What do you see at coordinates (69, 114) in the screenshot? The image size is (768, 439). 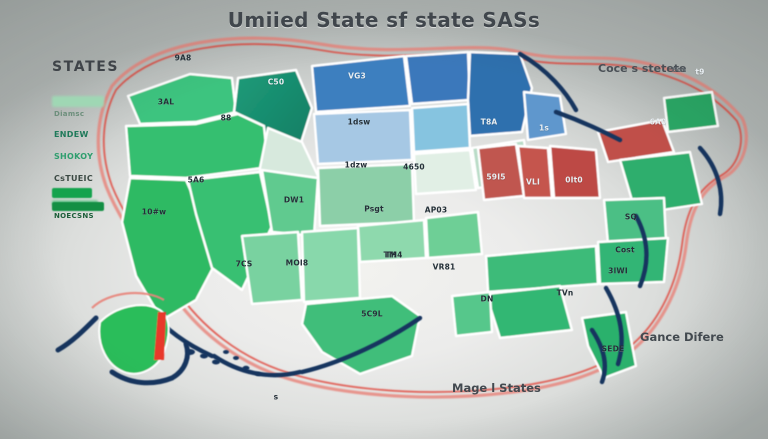 I see `legend-label-0: Diamsc` at bounding box center [69, 114].